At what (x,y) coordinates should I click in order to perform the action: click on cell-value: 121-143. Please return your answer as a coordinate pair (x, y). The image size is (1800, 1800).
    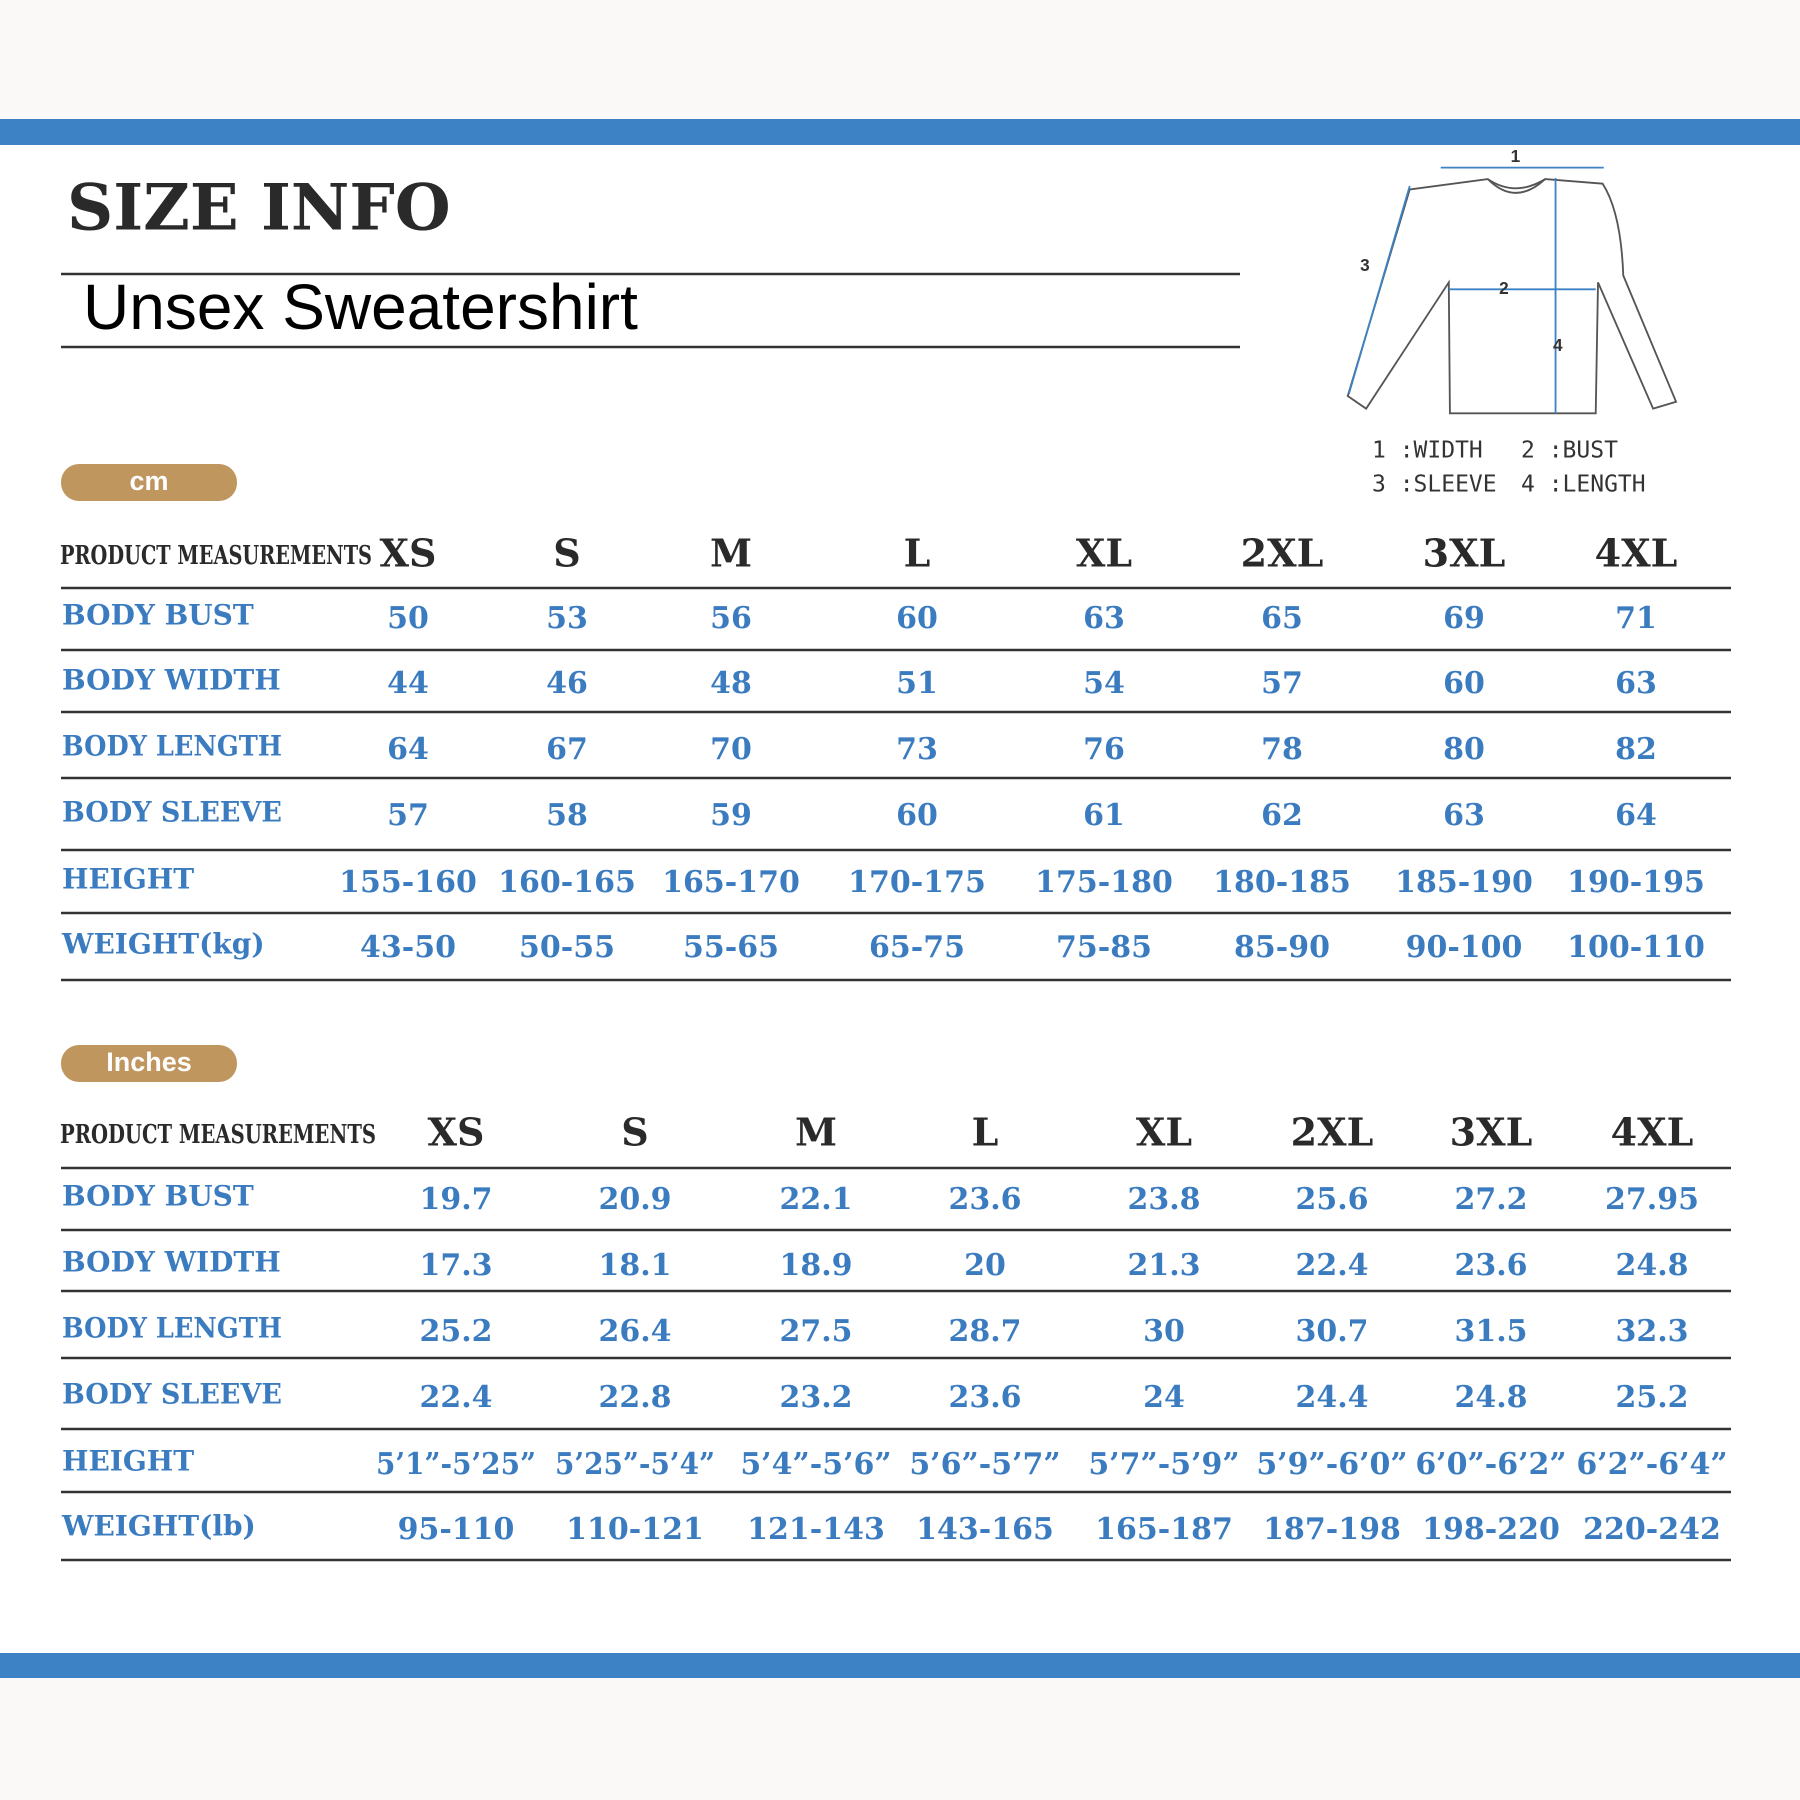
    Looking at the image, I should click on (816, 1529).